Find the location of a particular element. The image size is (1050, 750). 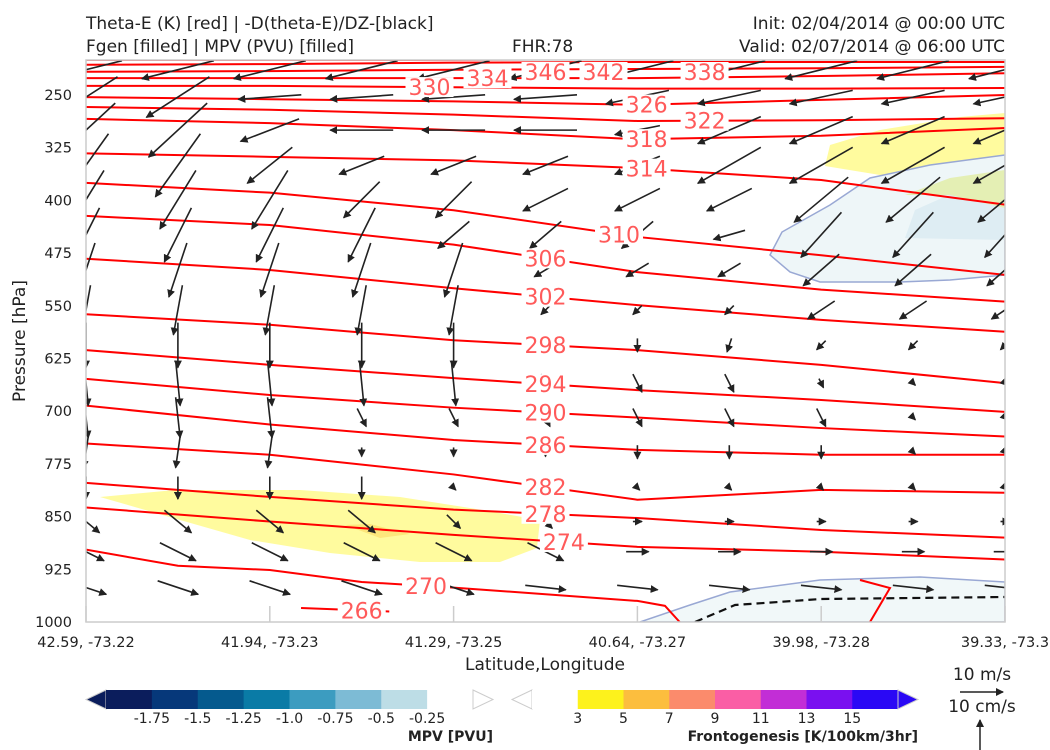

x-tick-label: 39.33, -73.3 is located at coordinates (1005, 643).